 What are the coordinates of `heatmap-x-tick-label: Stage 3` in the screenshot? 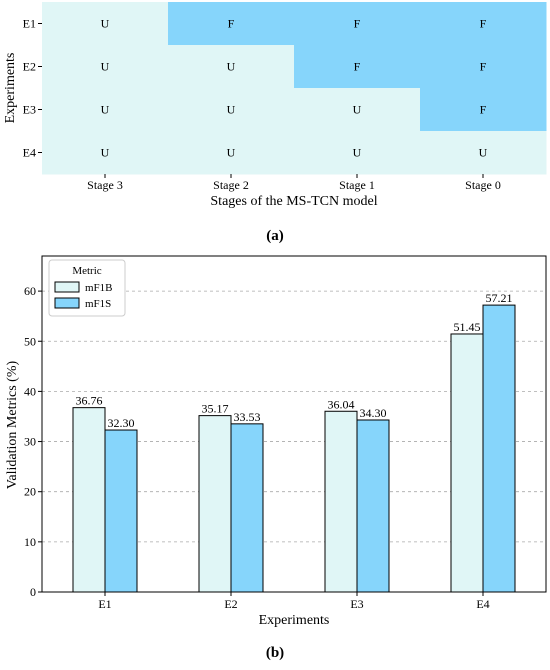 It's located at (105, 185).